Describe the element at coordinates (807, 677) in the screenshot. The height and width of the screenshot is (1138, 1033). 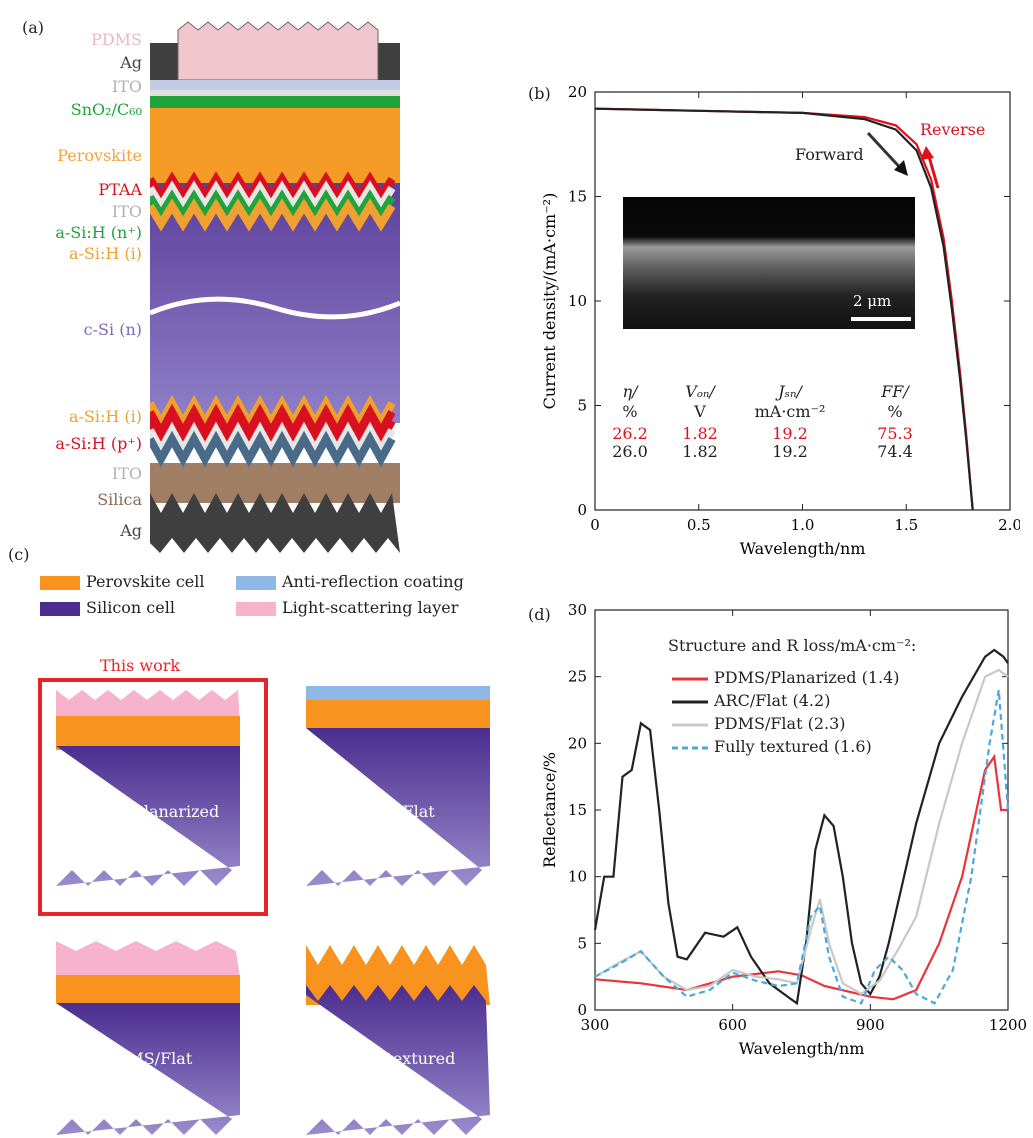
I see `legend-d-label-1: PDMS/Planarized (1.4)` at that location.